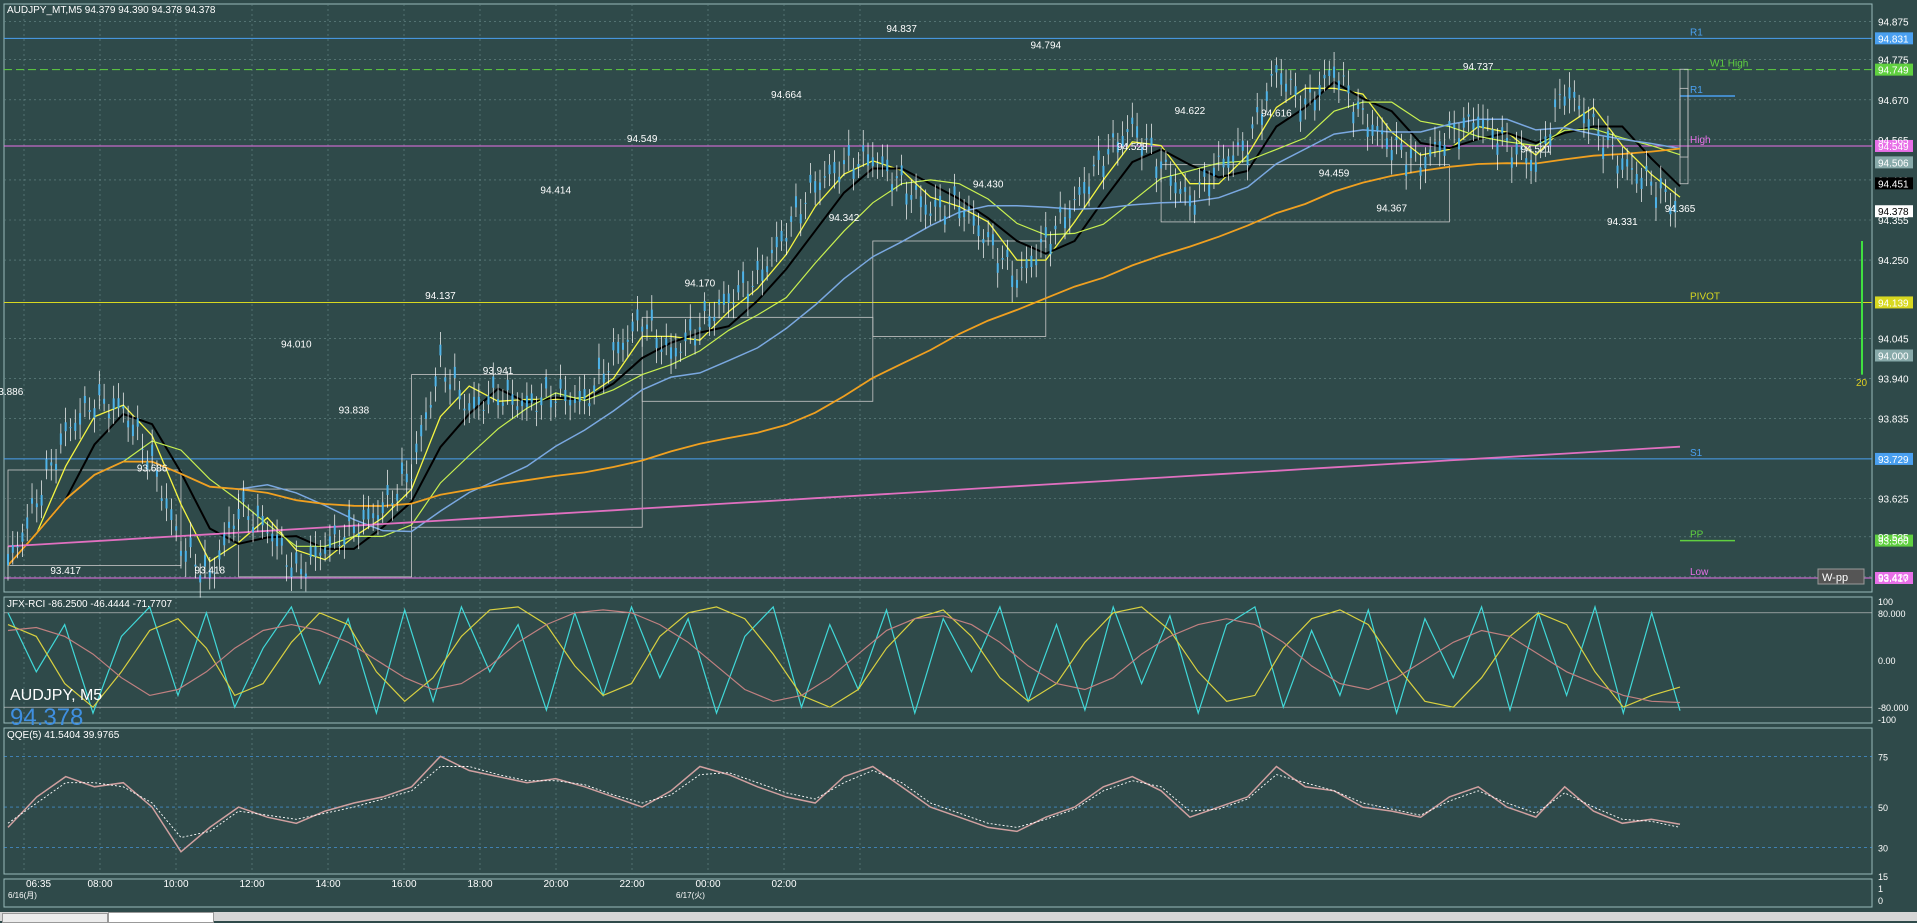 This screenshot has width=1917, height=923. Describe the element at coordinates (1841, 576) in the screenshot. I see `wpp-badge-bg` at that location.